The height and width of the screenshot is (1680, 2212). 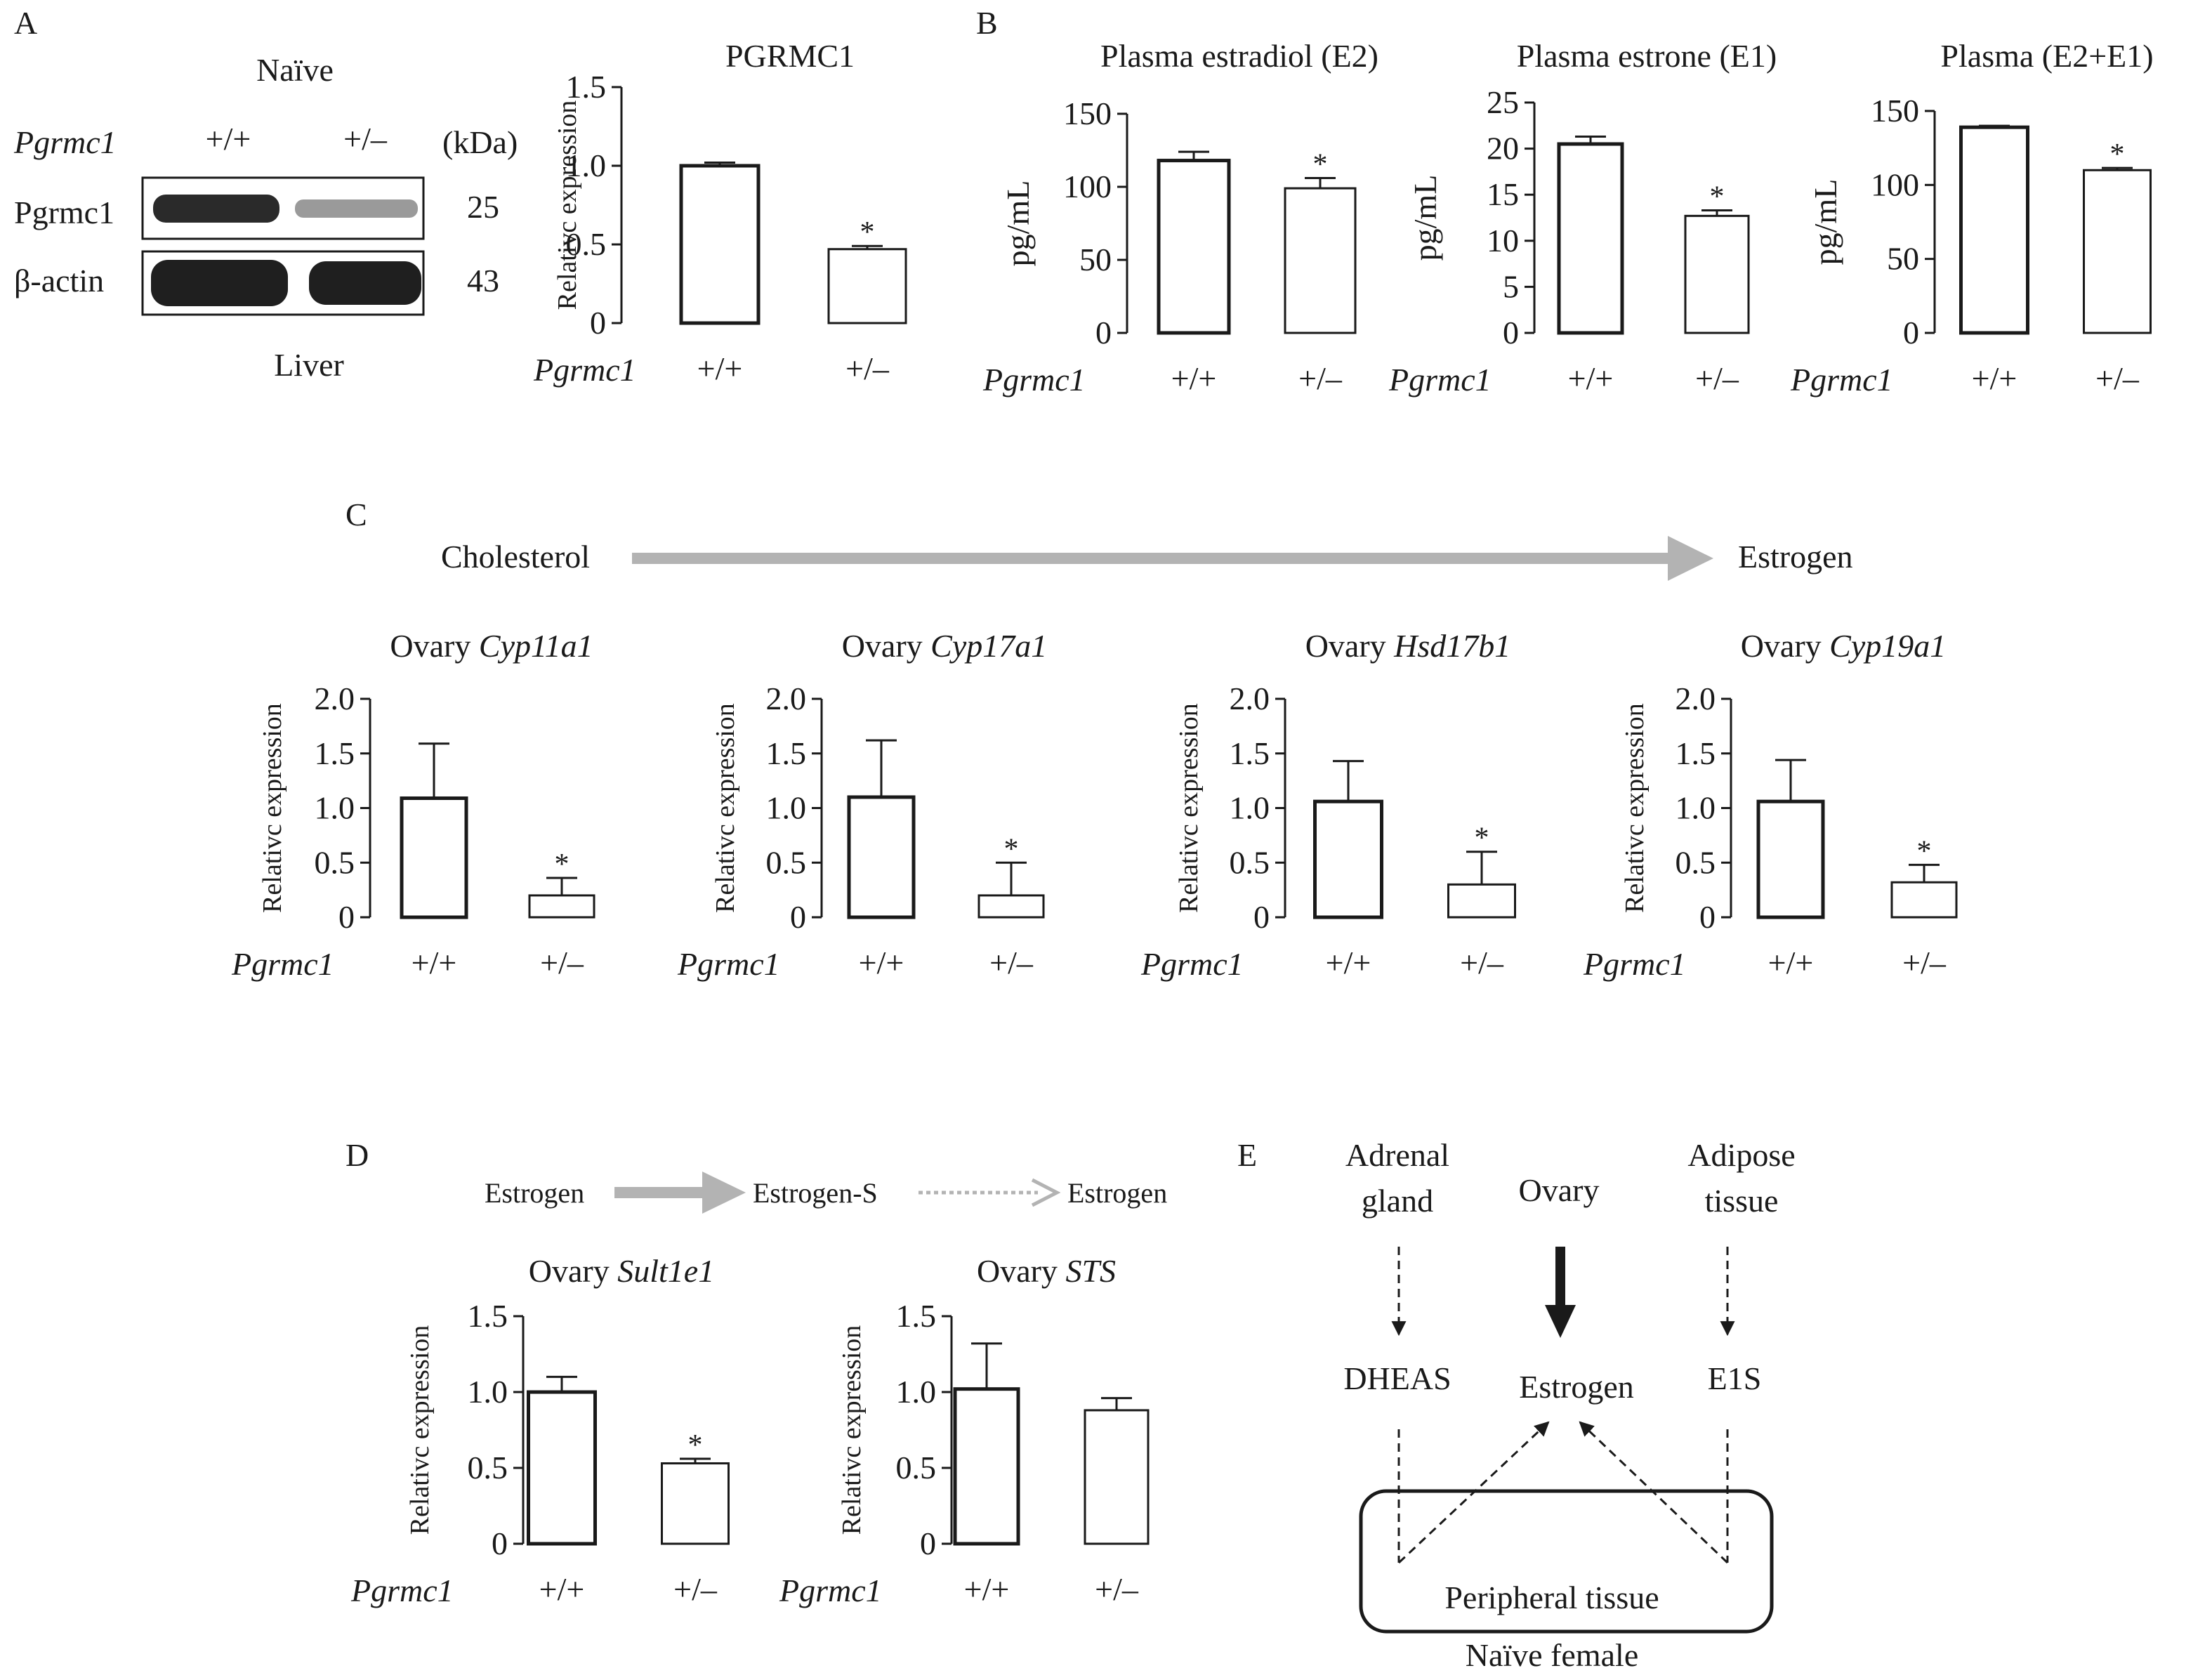 What do you see at coordinates (1090, 1271) in the screenshot?
I see `chart-title-gene: STS` at bounding box center [1090, 1271].